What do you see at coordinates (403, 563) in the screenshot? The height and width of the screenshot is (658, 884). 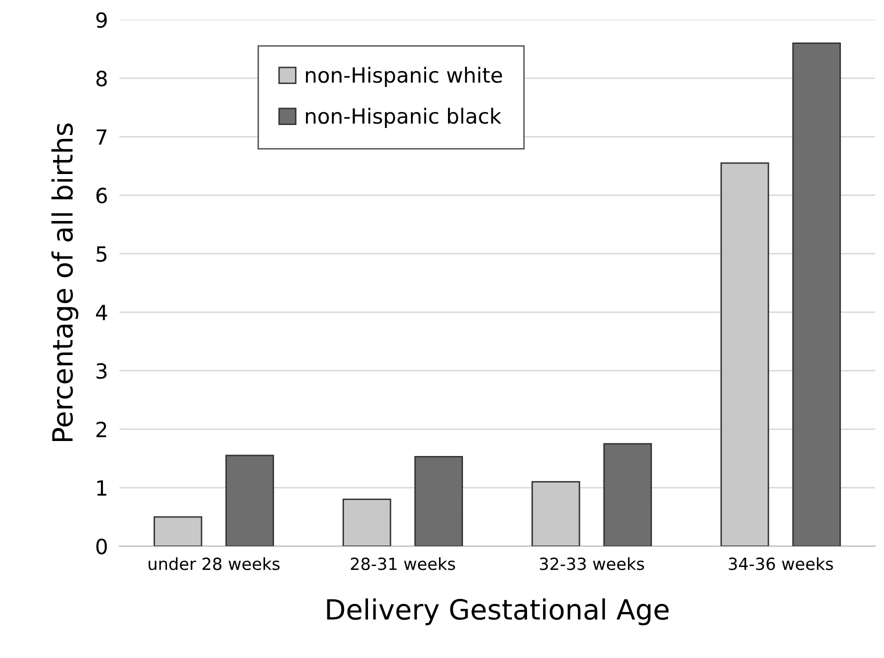 I see `x-tick-label: 28-31 weeks` at bounding box center [403, 563].